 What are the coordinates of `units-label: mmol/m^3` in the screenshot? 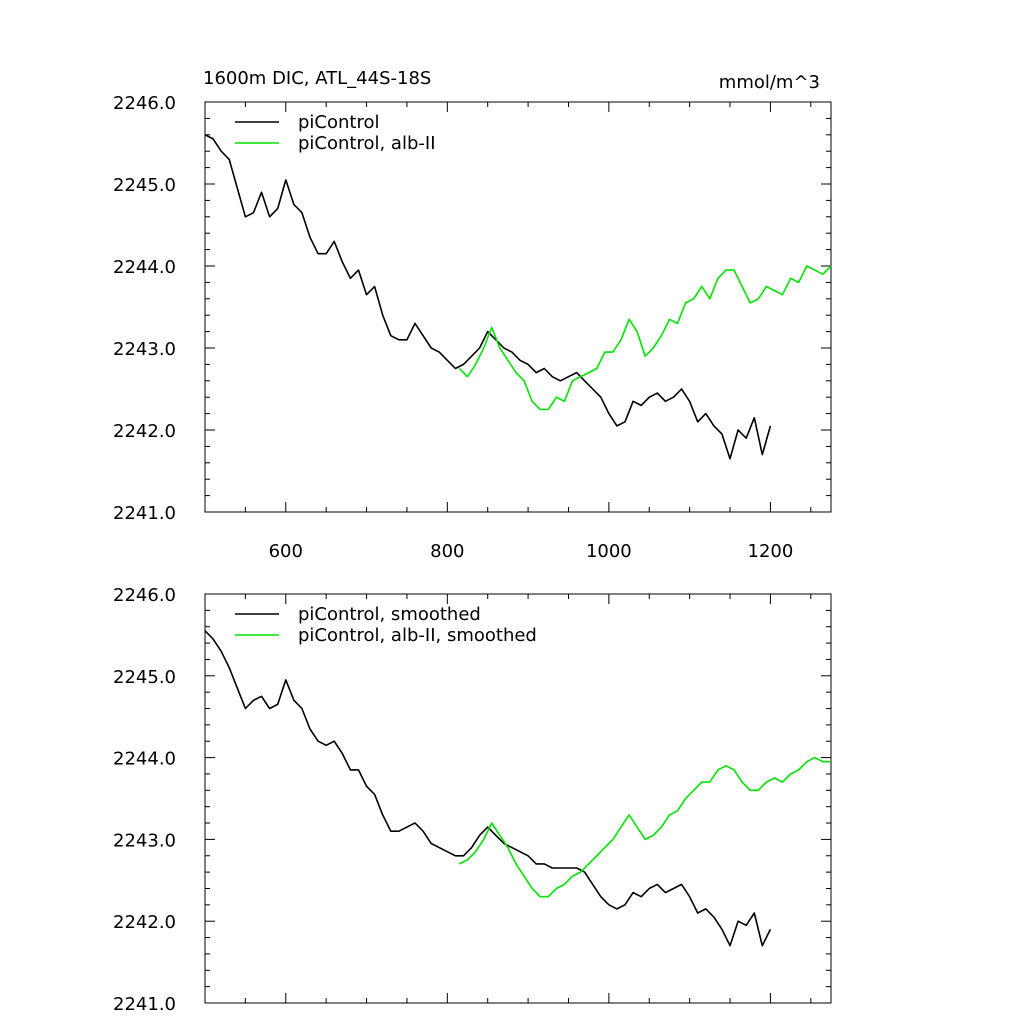 It's located at (769, 82).